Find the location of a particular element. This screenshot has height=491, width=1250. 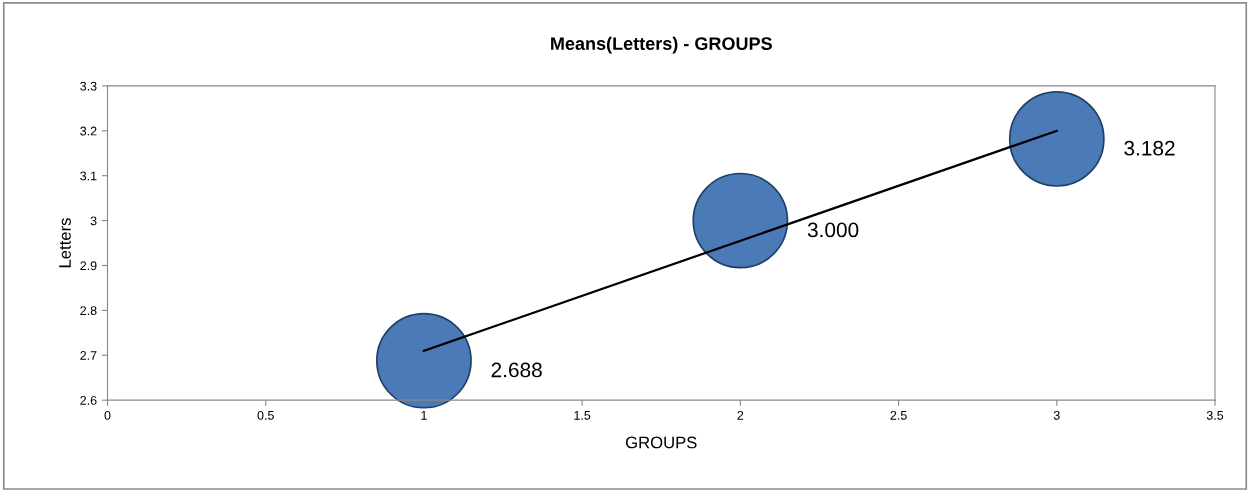

x-tick-label: 3 is located at coordinates (1056, 415).